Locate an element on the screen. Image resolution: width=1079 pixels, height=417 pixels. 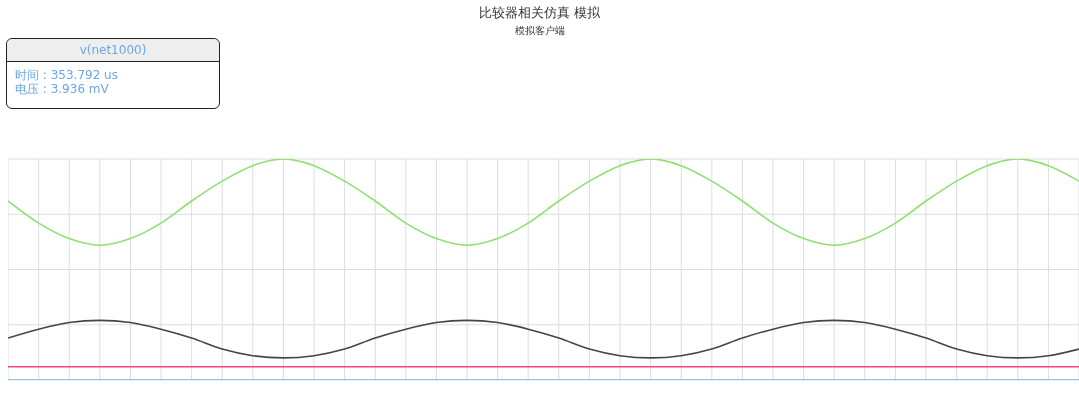
chart-subtitle: 模拟客户端 is located at coordinates (539, 31).